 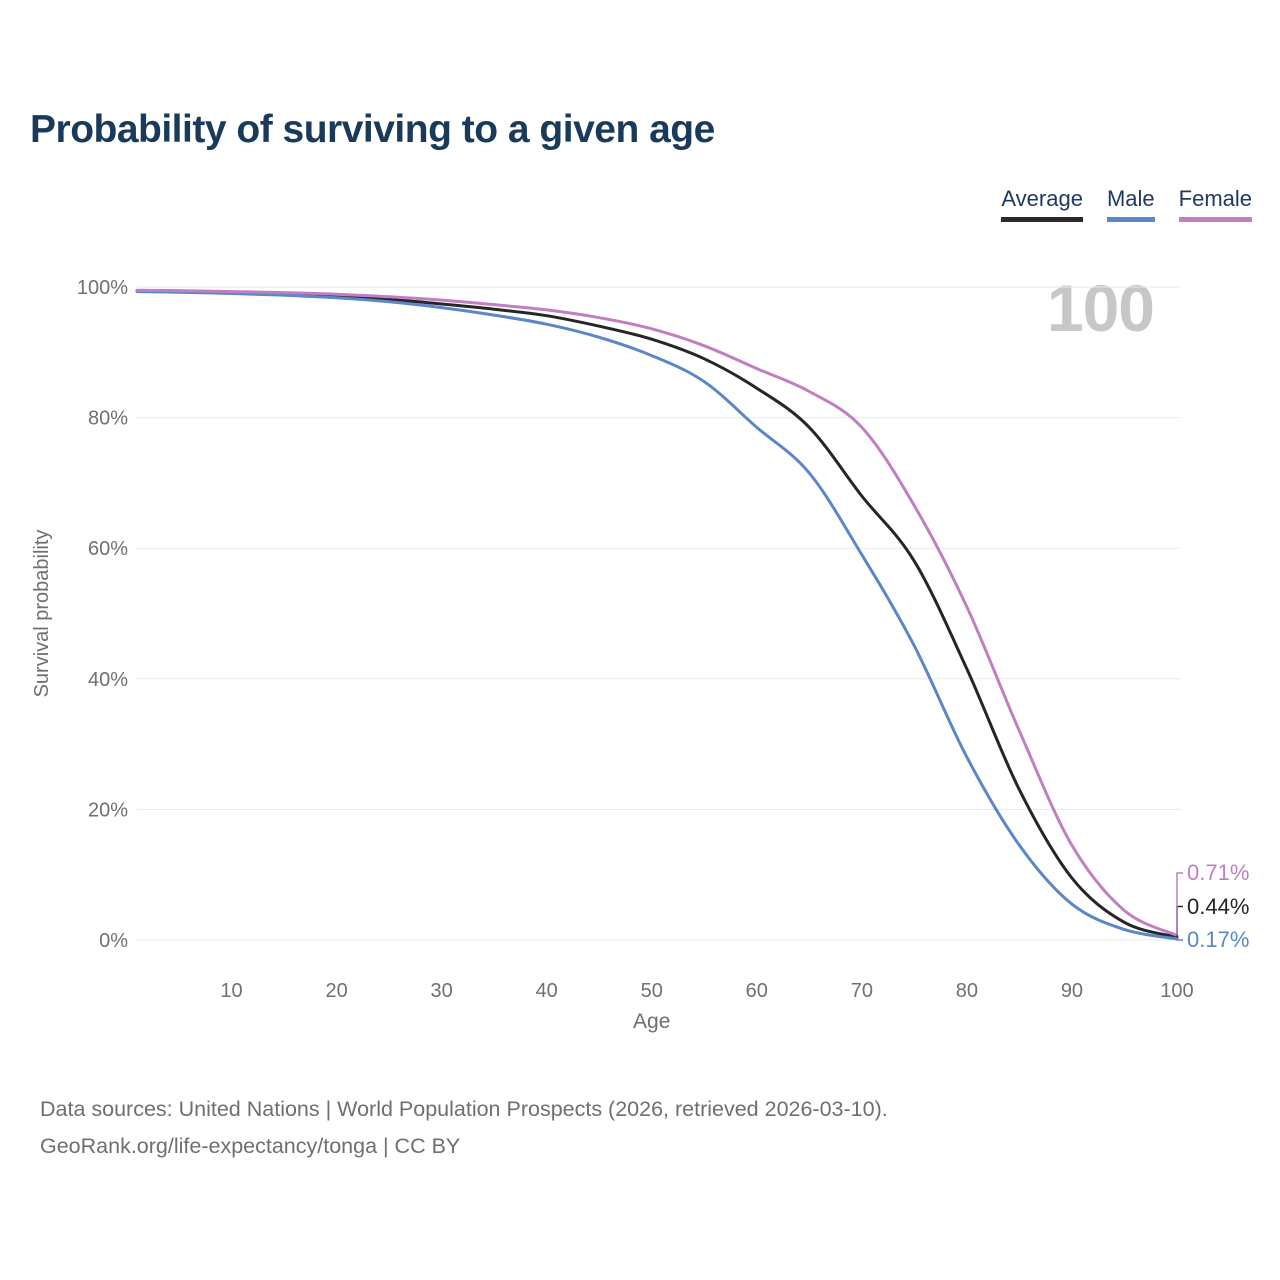 I want to click on end-value-label-average: 0.44%, so click(x=1218, y=906).